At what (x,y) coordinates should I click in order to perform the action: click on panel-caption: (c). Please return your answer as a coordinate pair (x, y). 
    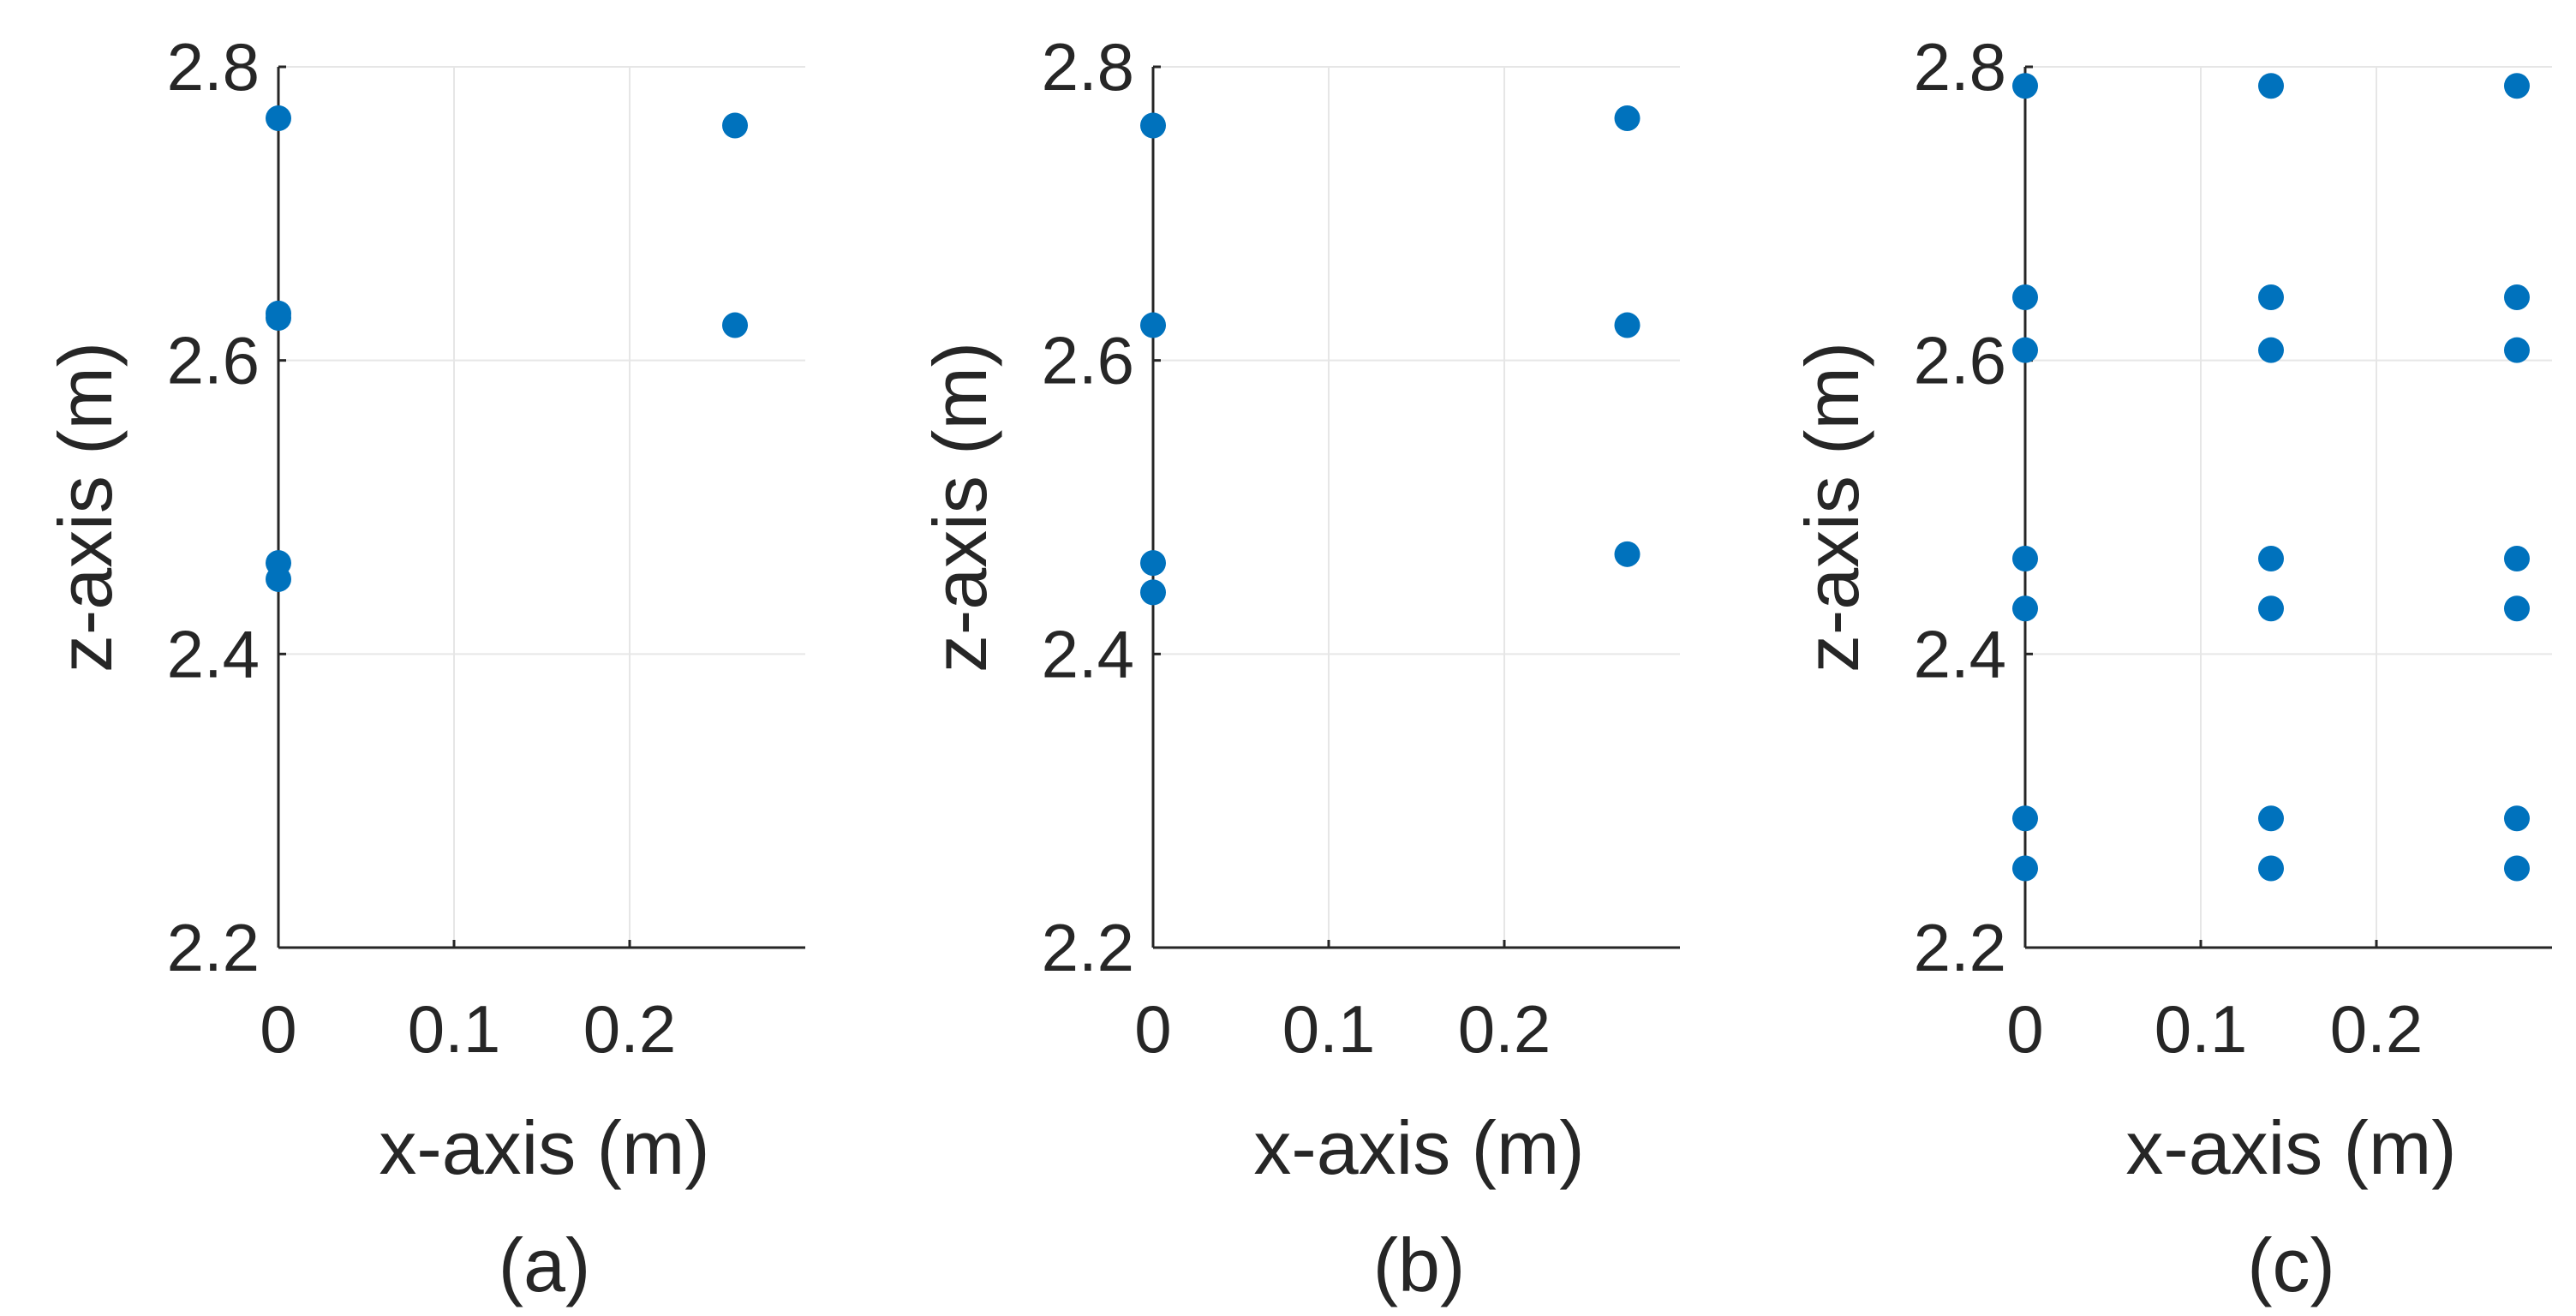
    Looking at the image, I should click on (2291, 1265).